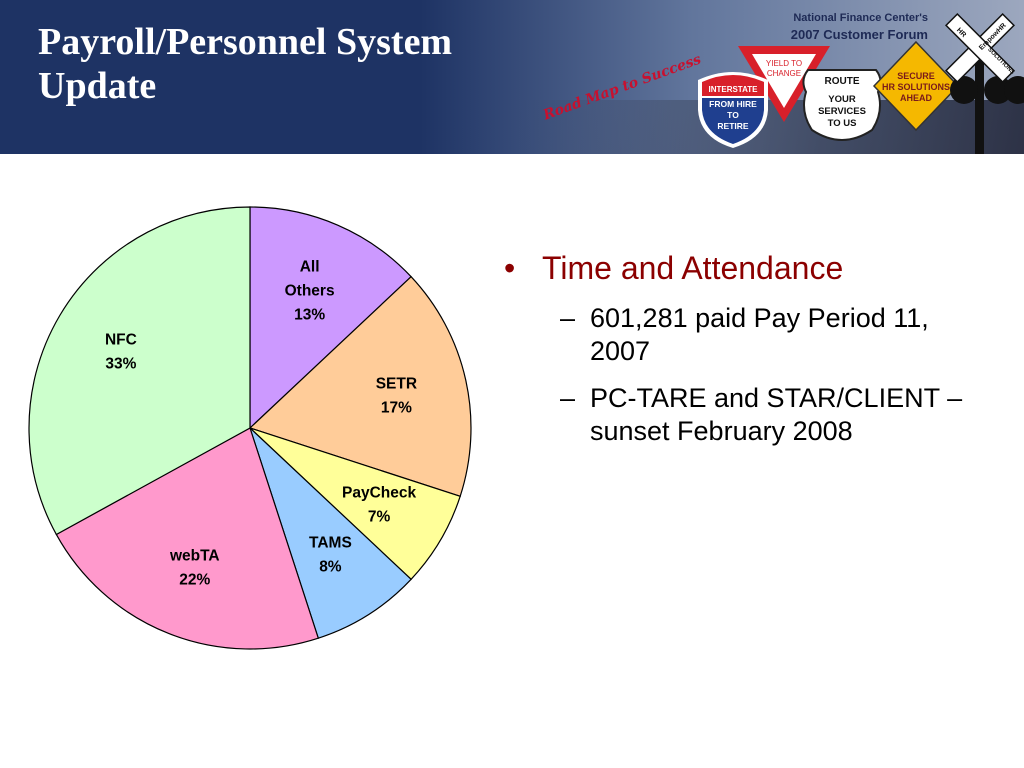 The image size is (1024, 768). I want to click on route-sign-line-2: YOUR, so click(842, 99).